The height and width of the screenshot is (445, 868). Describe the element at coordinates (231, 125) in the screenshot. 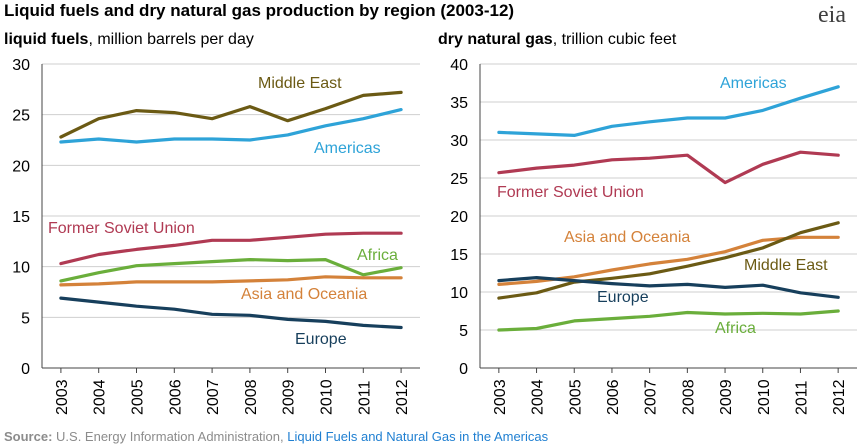

I see `liquid-series-americas` at that location.